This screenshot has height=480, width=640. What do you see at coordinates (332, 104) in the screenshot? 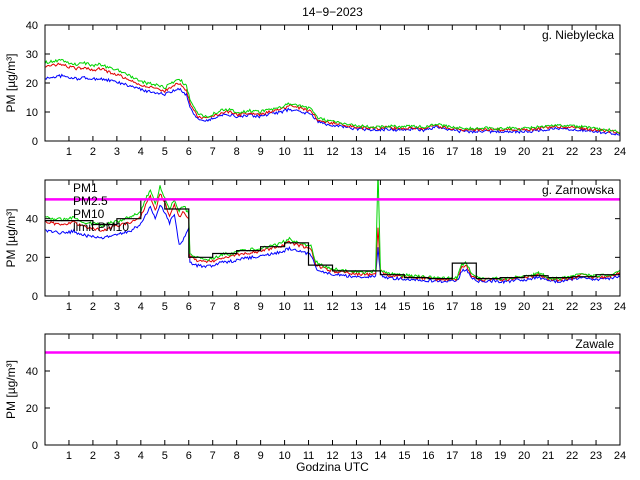
I see `series-line-PM1` at bounding box center [332, 104].